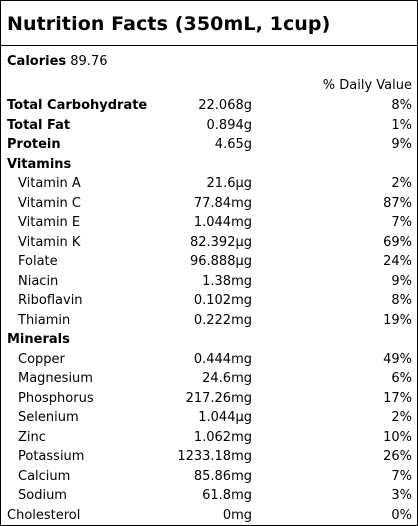  I want to click on label-title: Nutrition Facts (350mL, 1cup), so click(169, 24).